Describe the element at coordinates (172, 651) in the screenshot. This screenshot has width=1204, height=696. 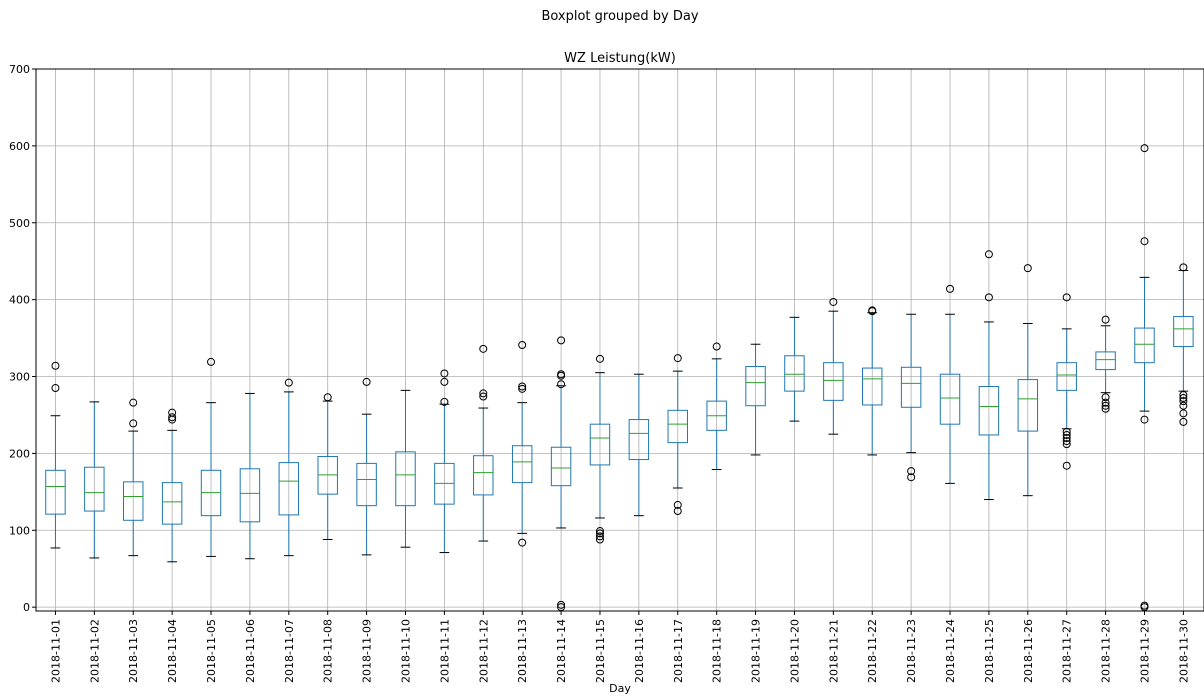
I see `x-tick-label: 2018-11-04` at that location.